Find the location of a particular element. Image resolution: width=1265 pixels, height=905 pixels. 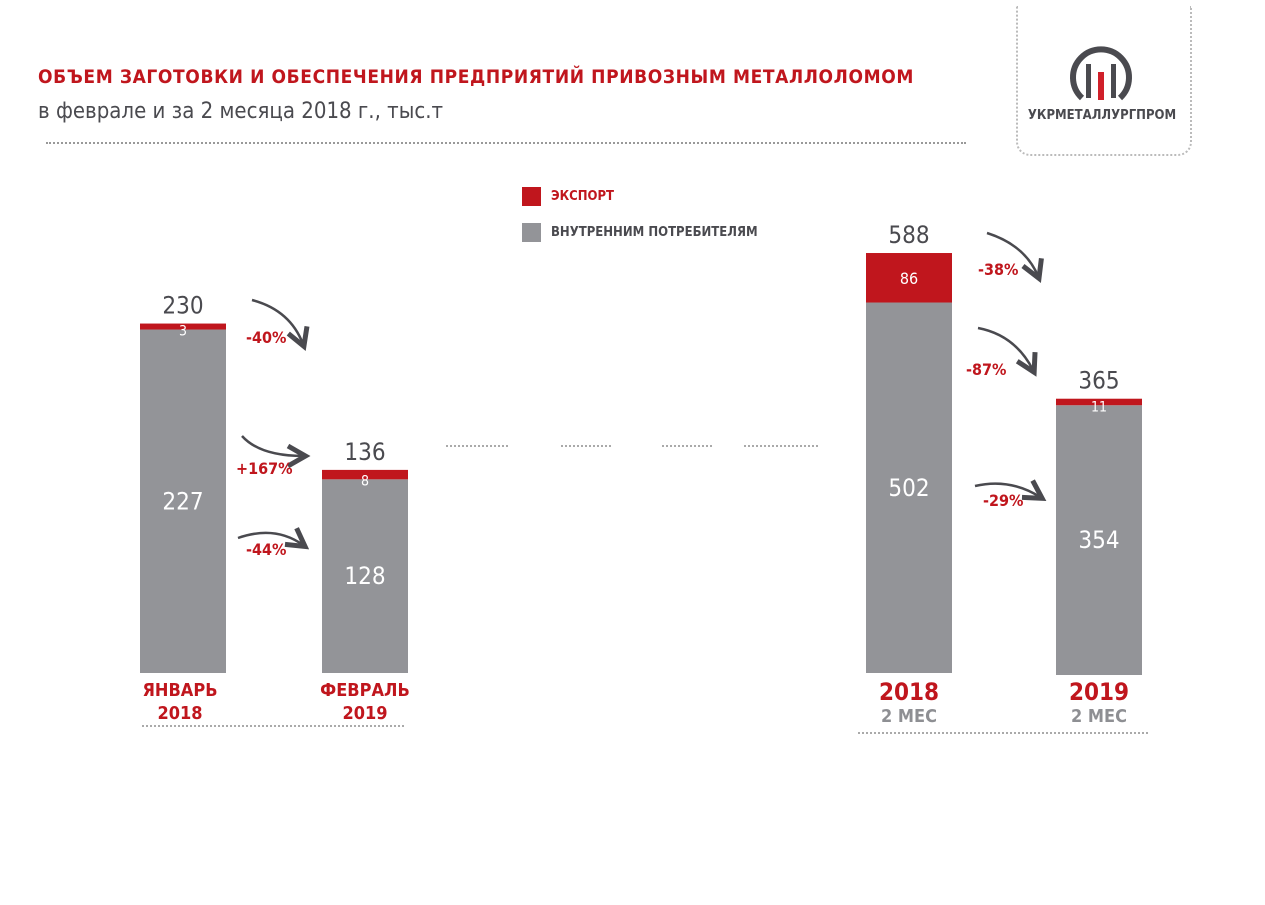

arrow-period-export is located at coordinates (1005, 348).